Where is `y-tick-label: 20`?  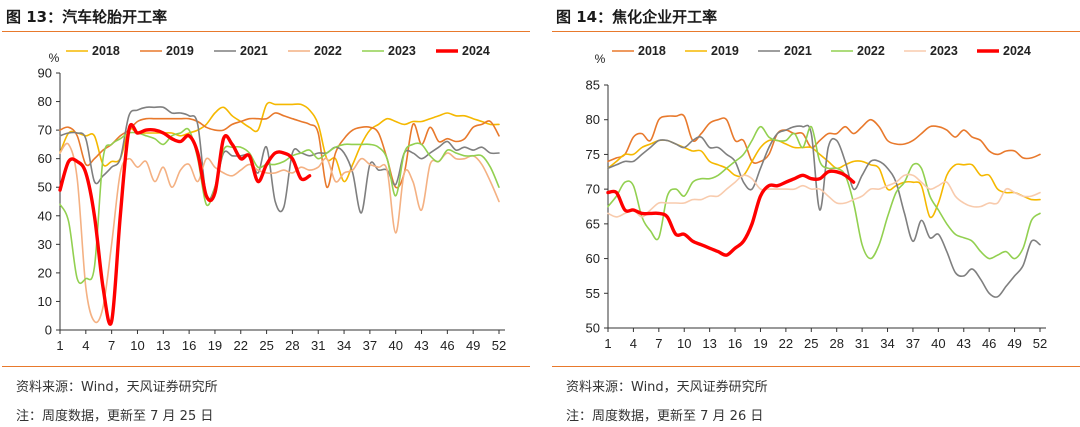
y-tick-label: 20 is located at coordinates (45, 272).